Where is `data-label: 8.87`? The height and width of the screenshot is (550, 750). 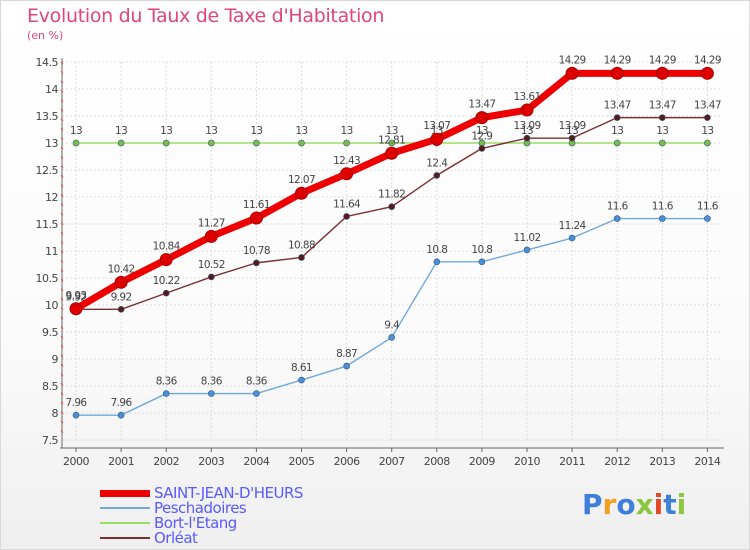
data-label: 8.87 is located at coordinates (346, 354).